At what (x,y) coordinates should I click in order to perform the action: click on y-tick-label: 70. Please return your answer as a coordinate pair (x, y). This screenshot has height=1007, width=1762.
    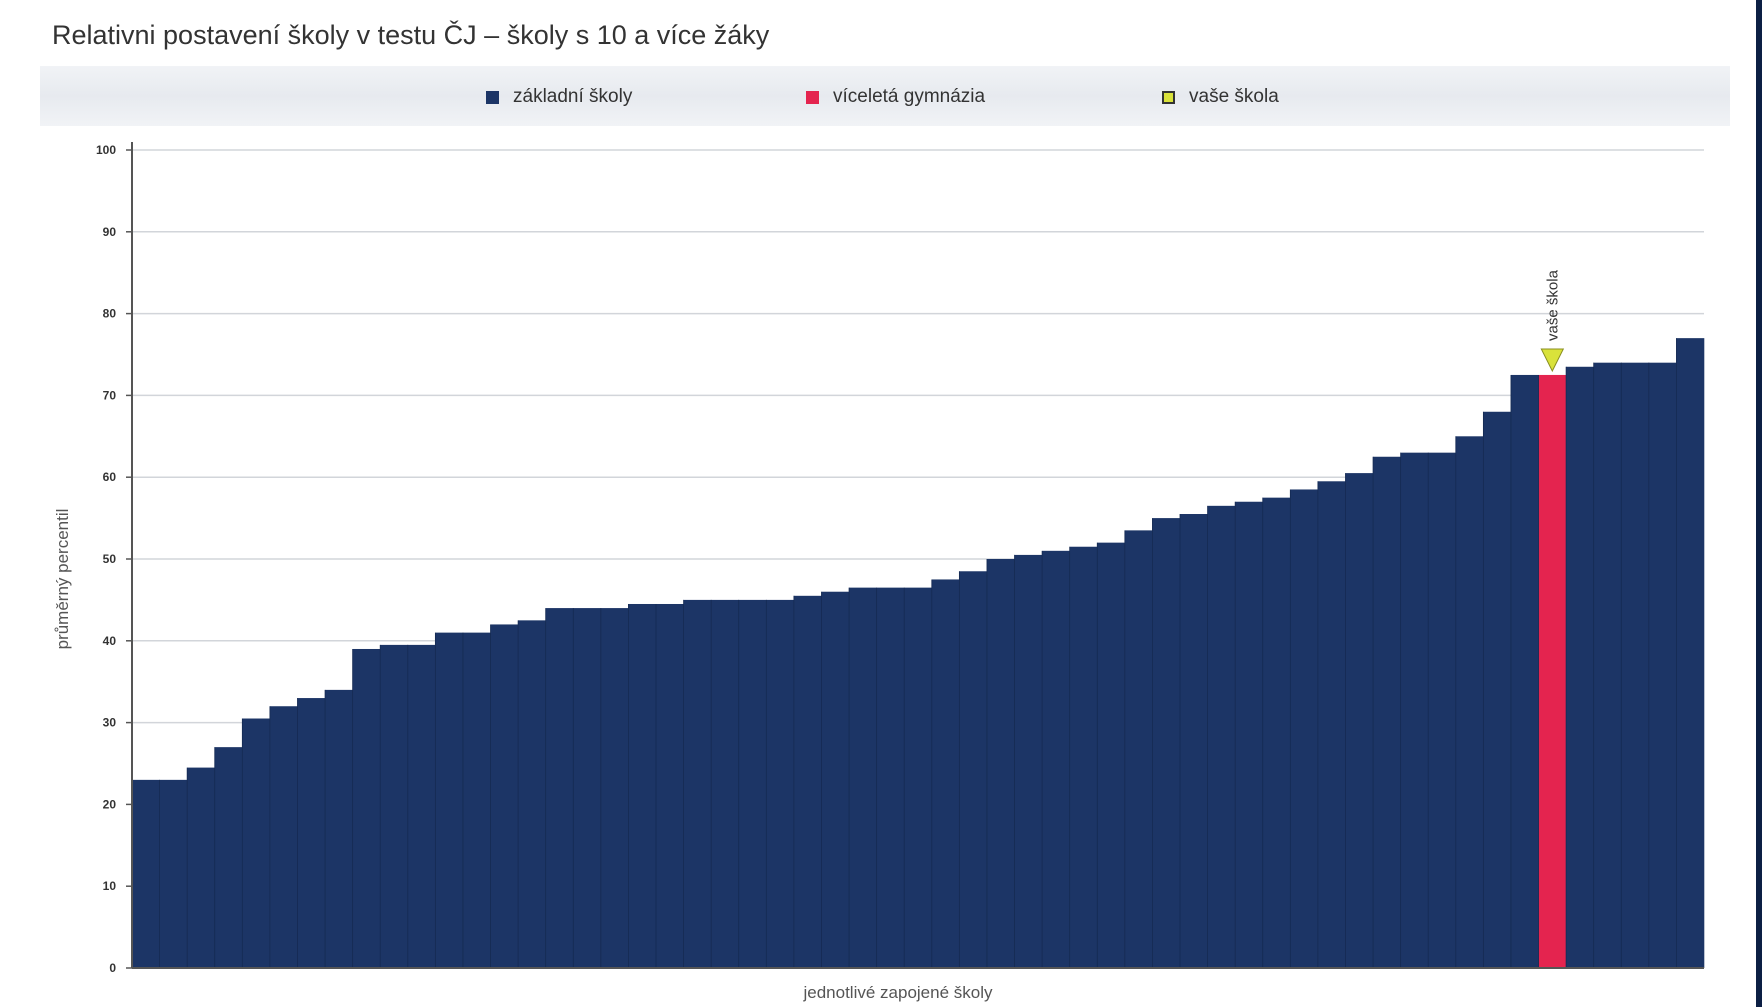
    Looking at the image, I should click on (110, 395).